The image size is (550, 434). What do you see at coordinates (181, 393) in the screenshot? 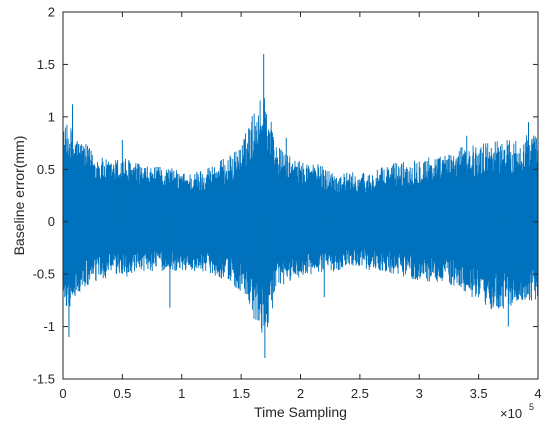
I see `x-tick-label: 1` at bounding box center [181, 393].